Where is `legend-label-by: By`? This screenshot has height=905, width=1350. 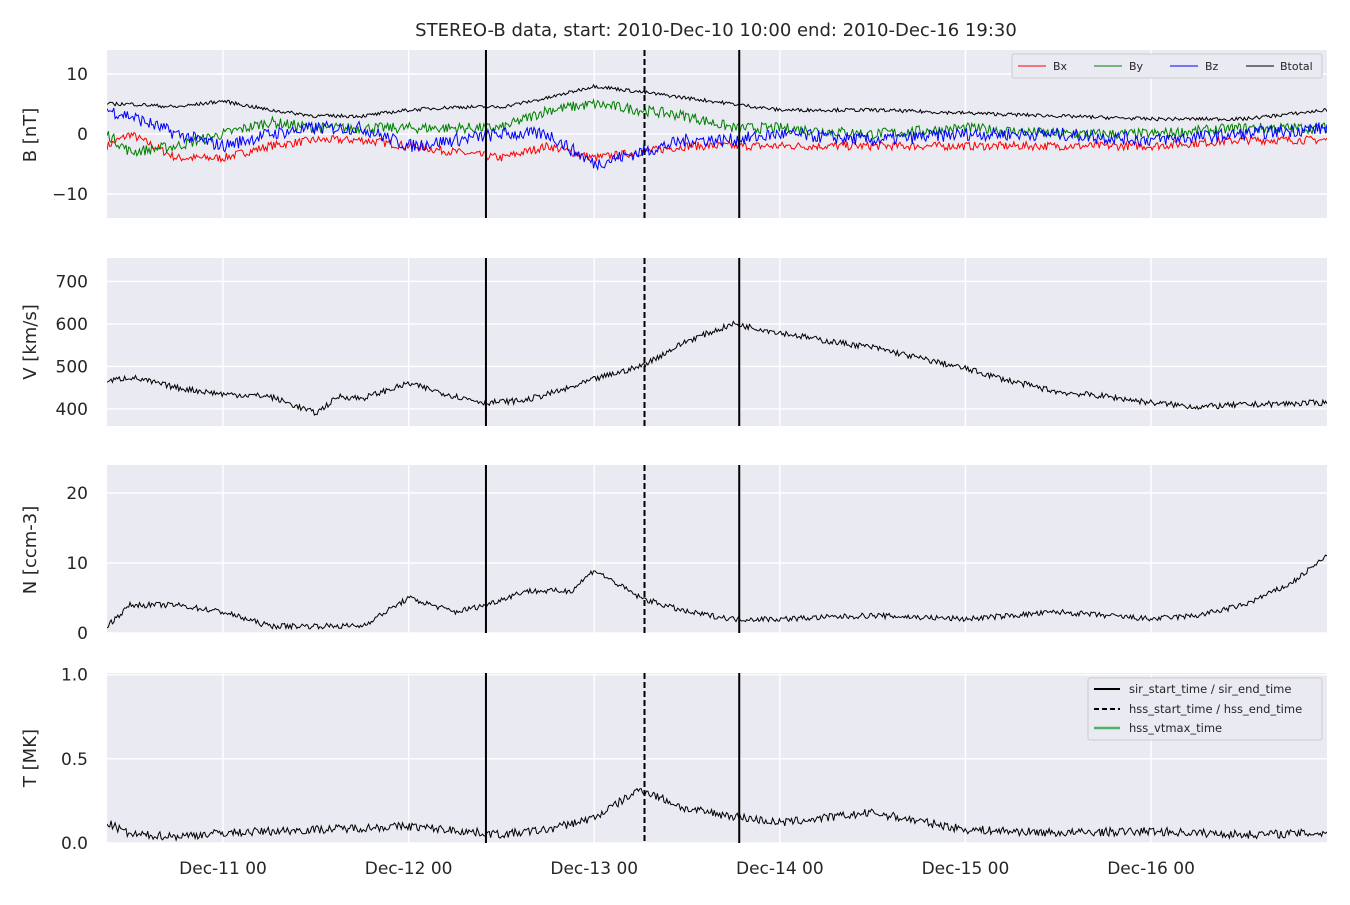 legend-label-by: By is located at coordinates (1136, 66).